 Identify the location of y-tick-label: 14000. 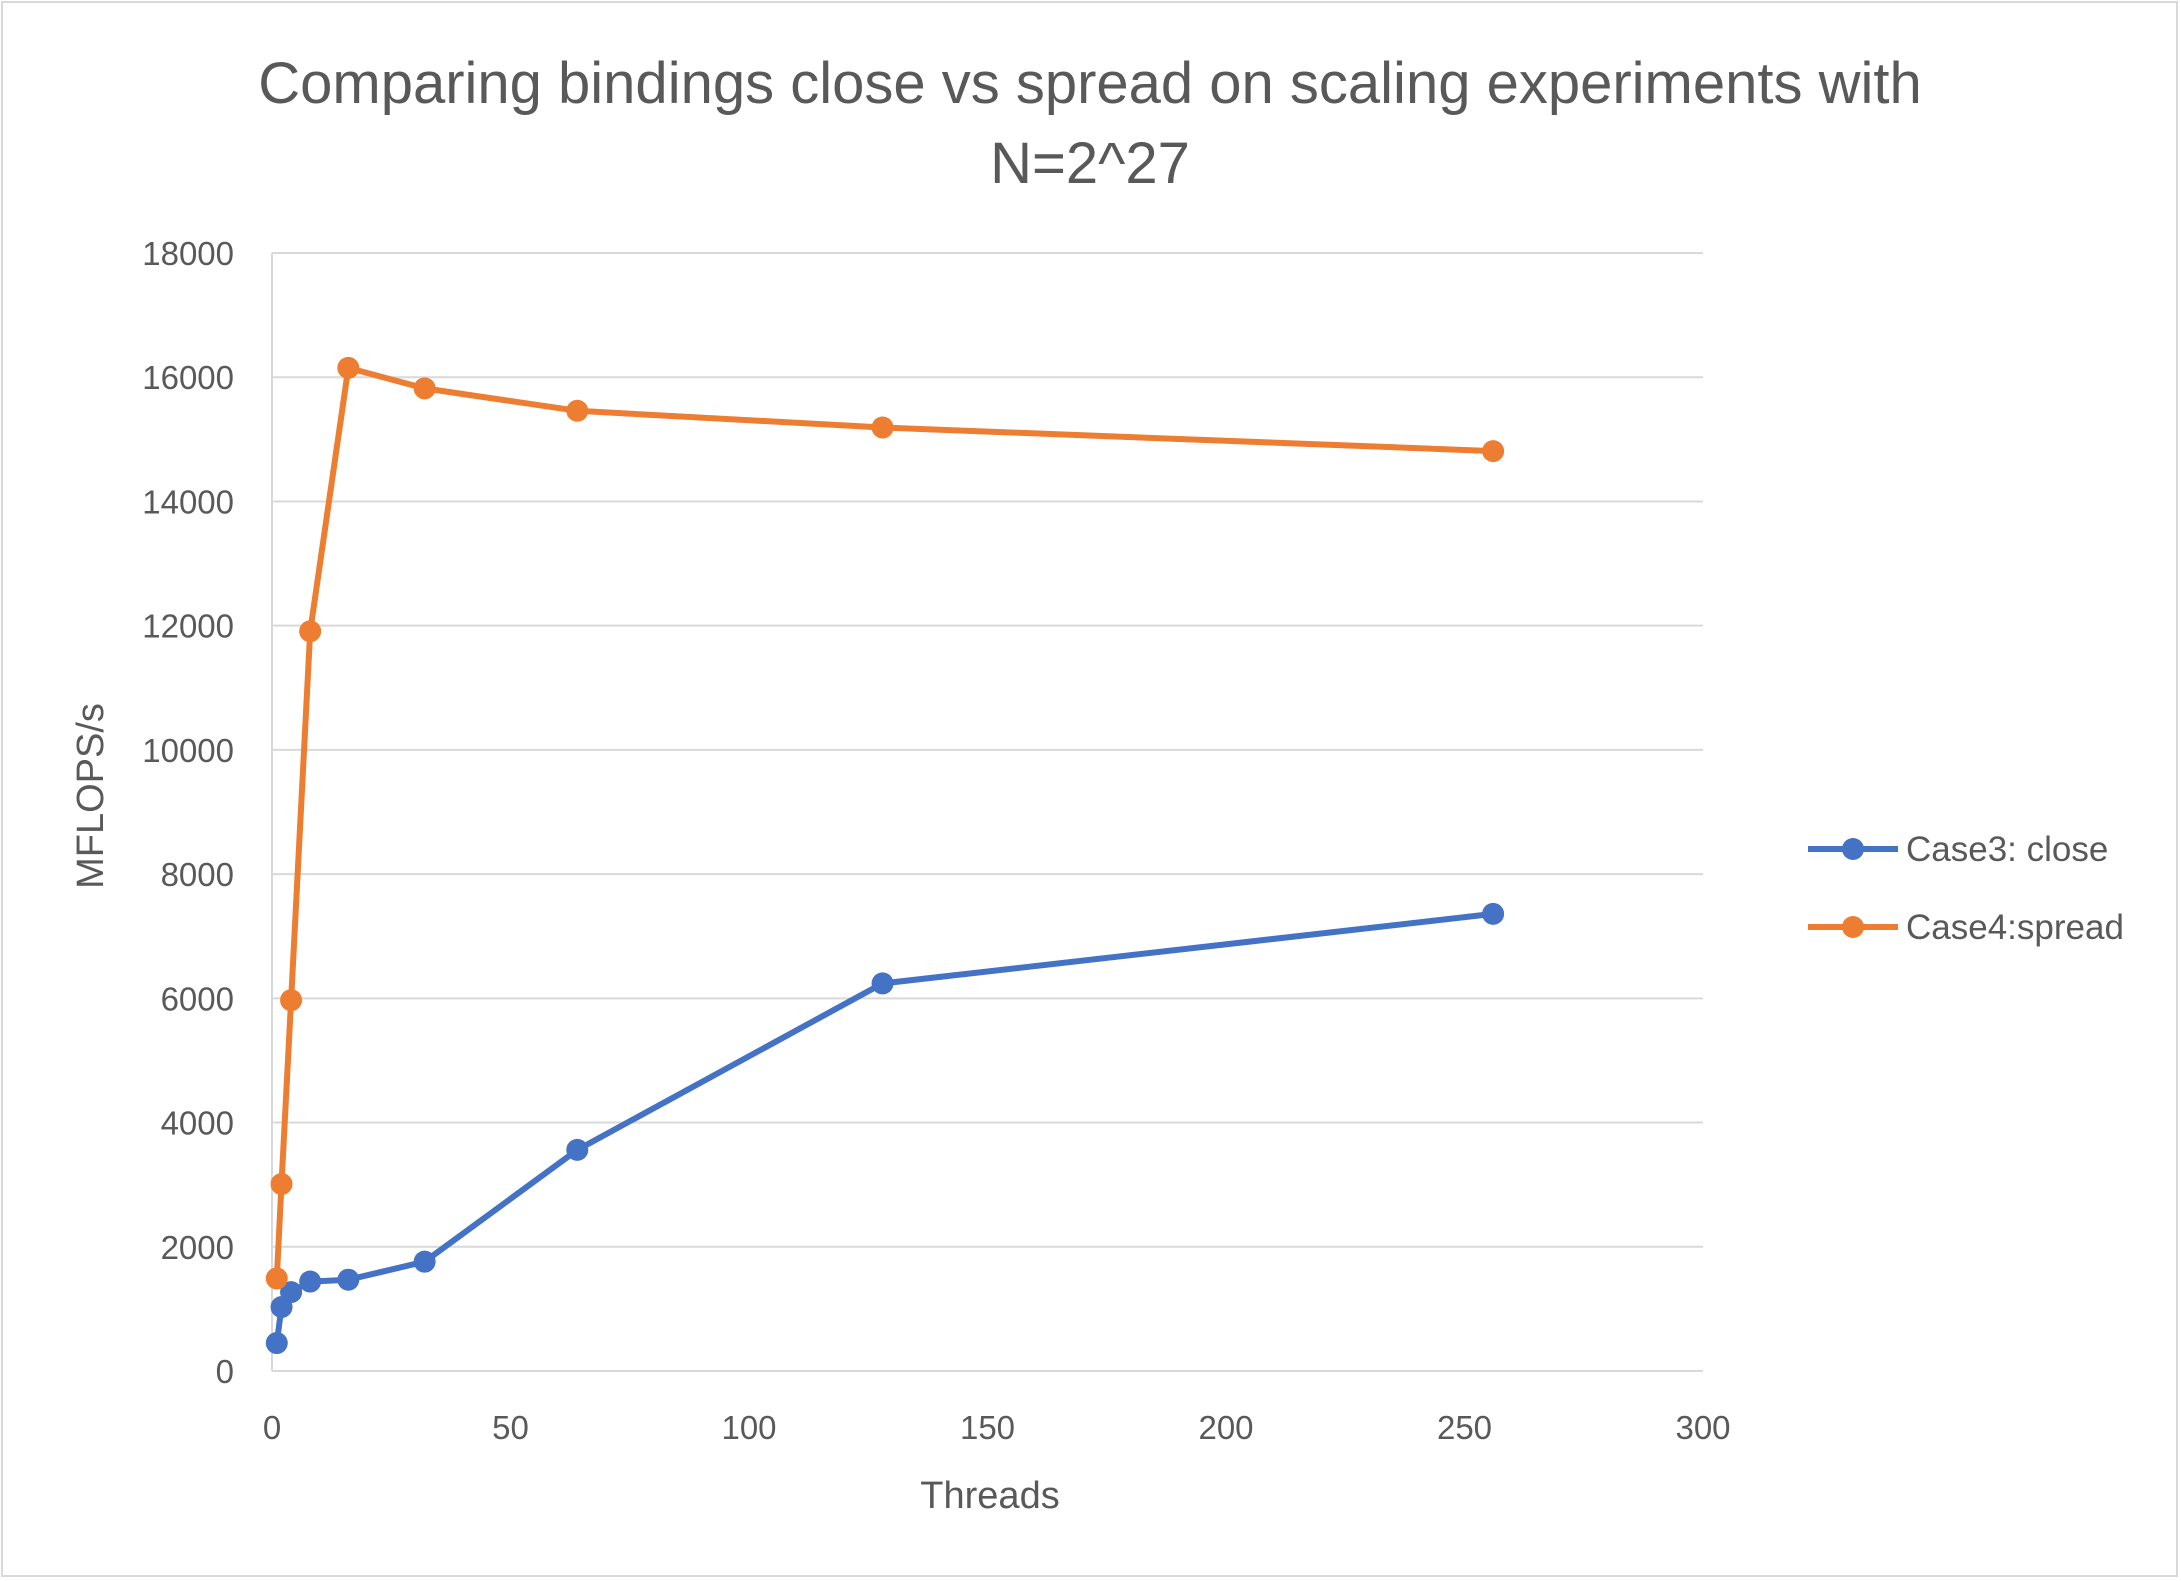
(188, 501).